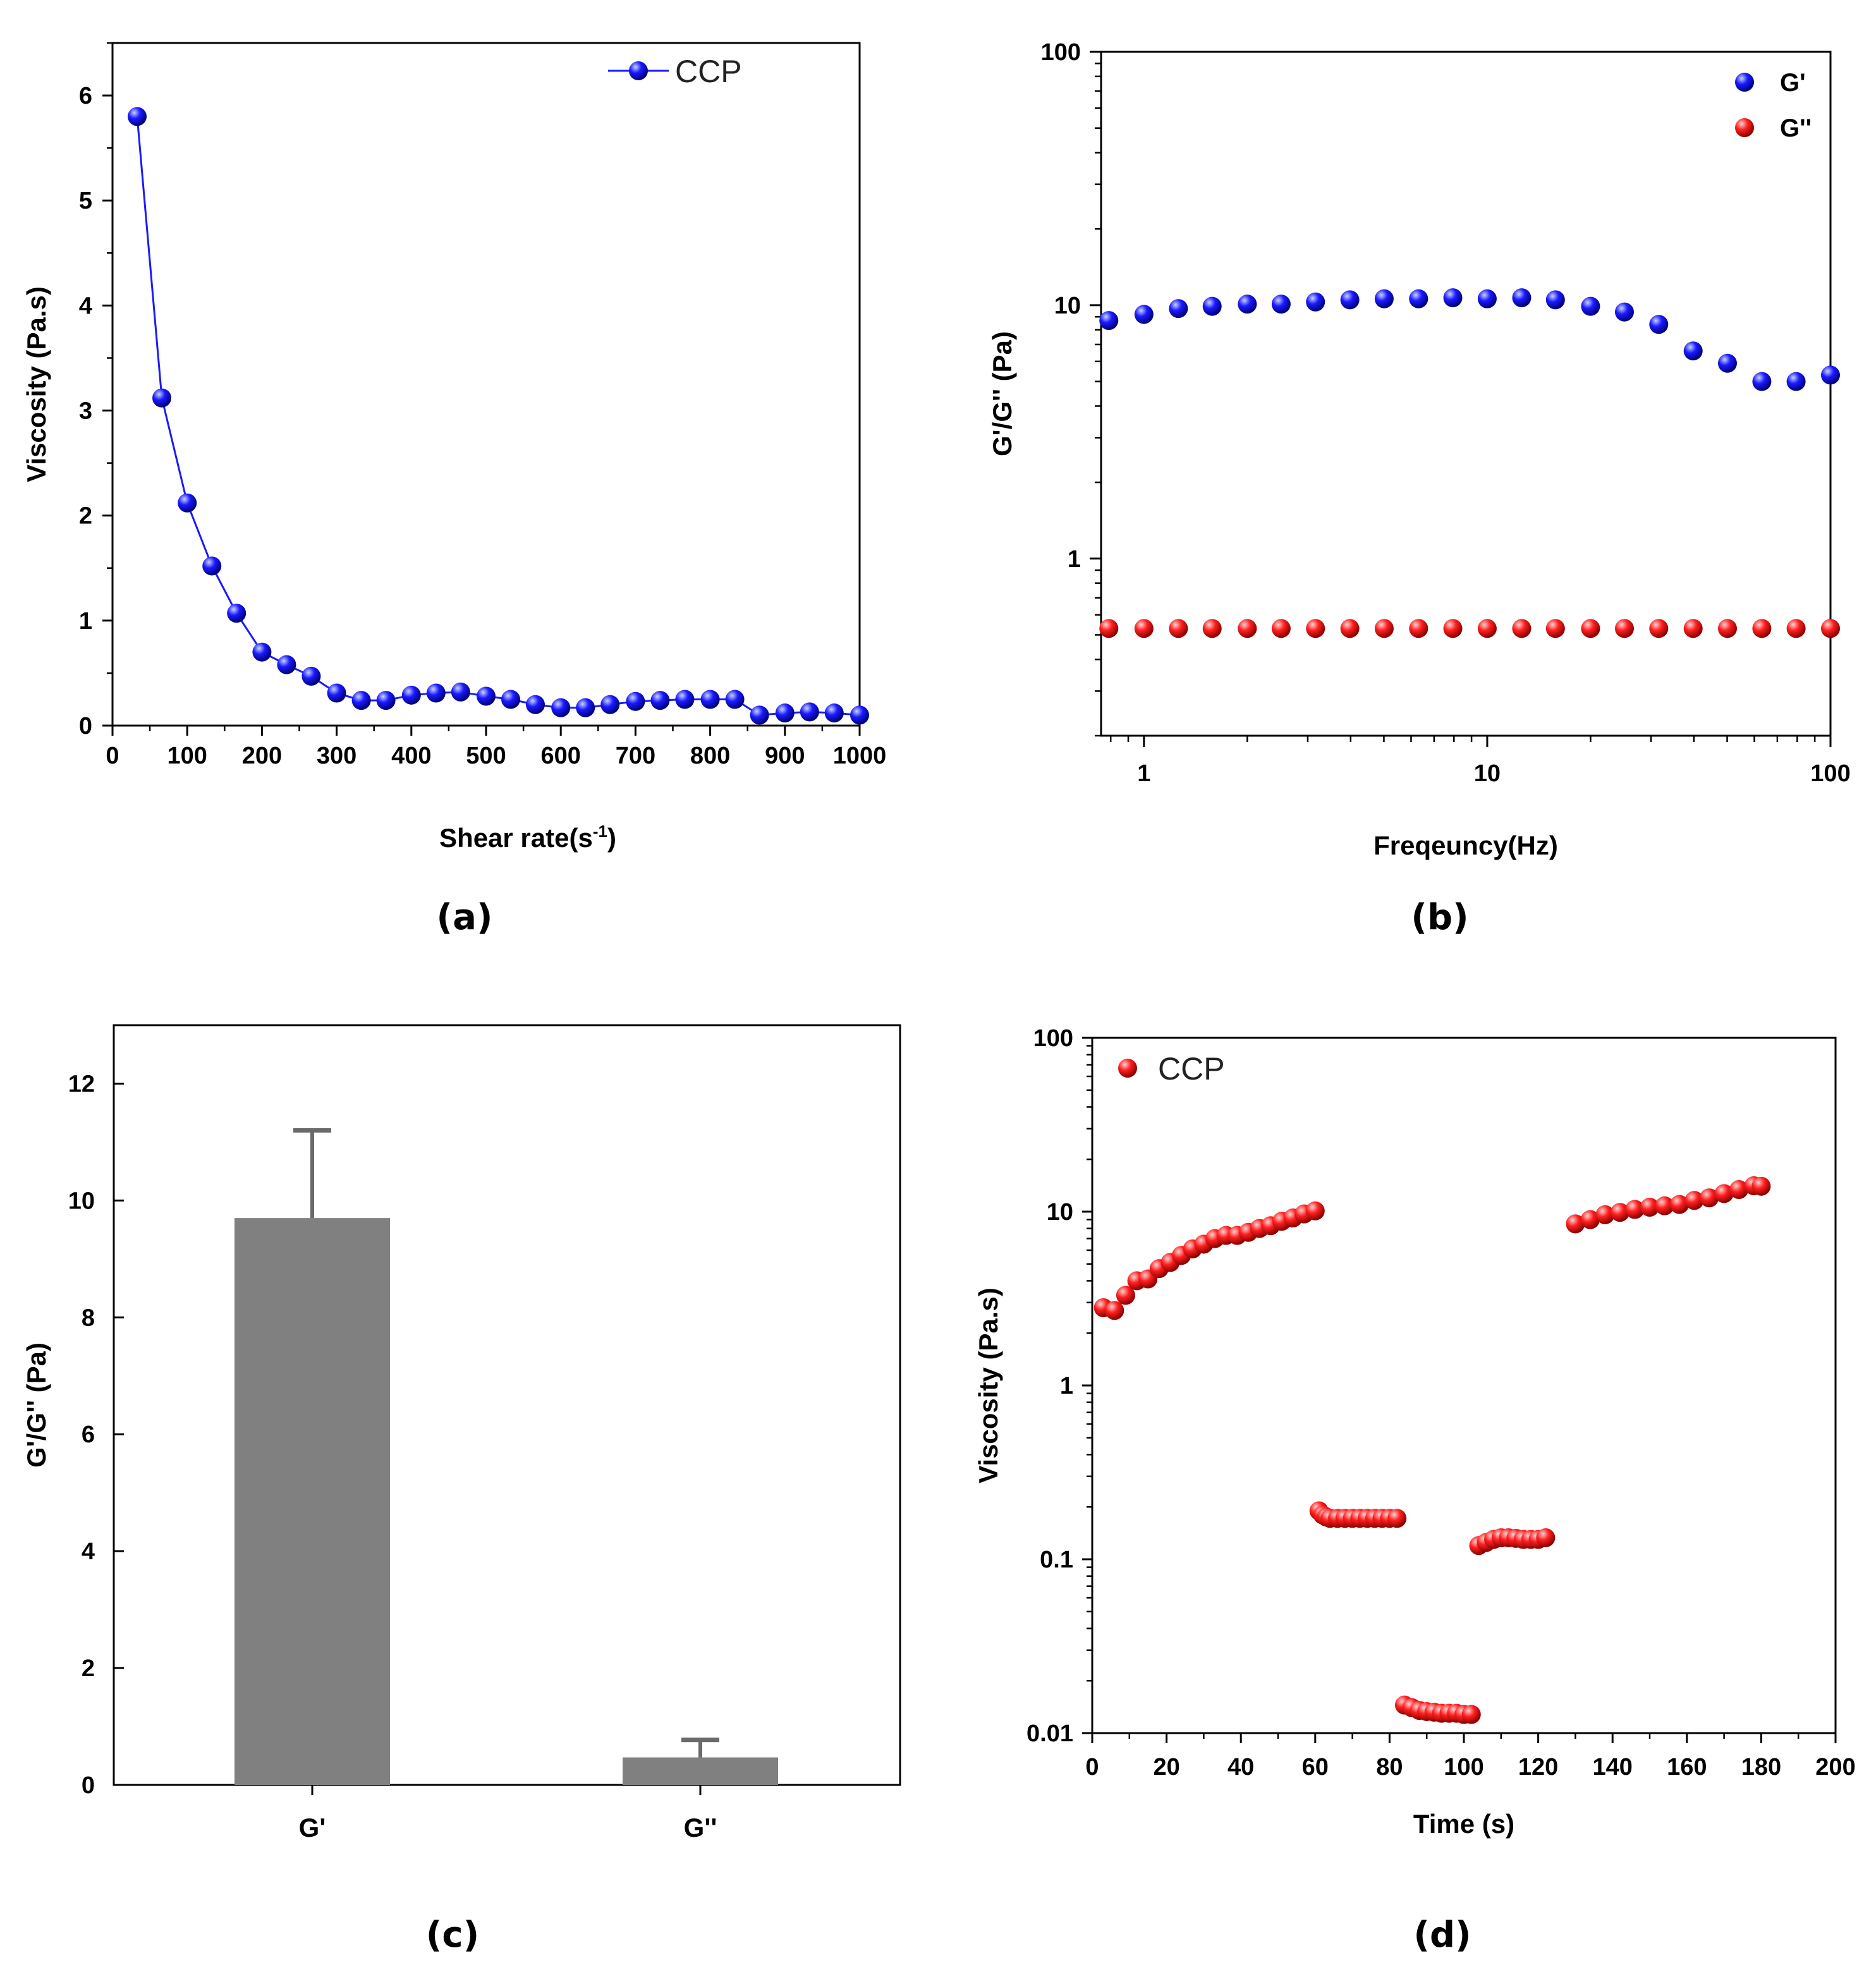  Describe the element at coordinates (1835, 1767) in the screenshot. I see `d-xtick-label: 200` at that location.